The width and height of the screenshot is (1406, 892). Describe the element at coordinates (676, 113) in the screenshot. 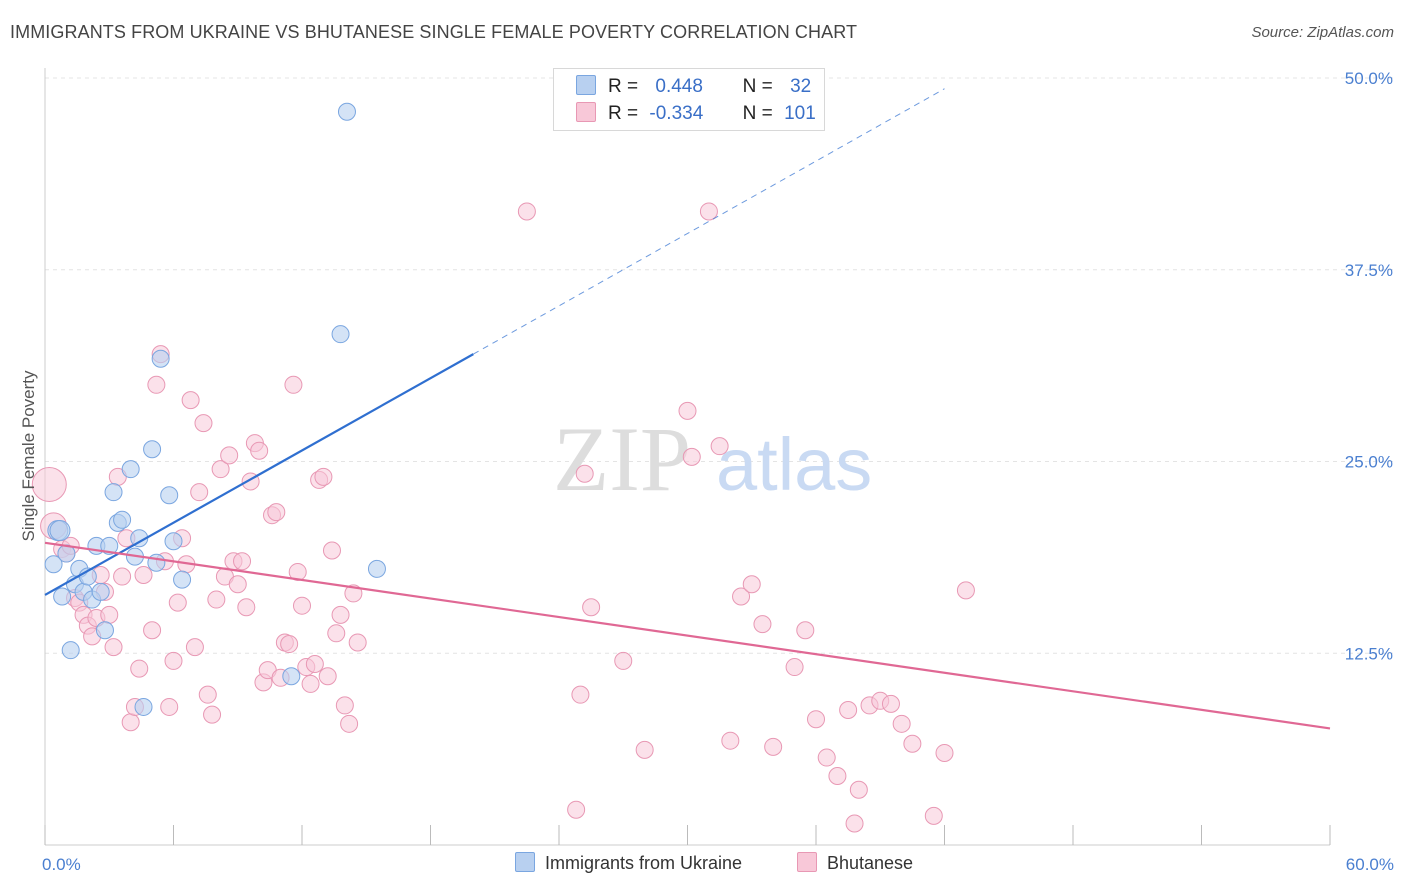

I see `r-value: -0.334` at that location.